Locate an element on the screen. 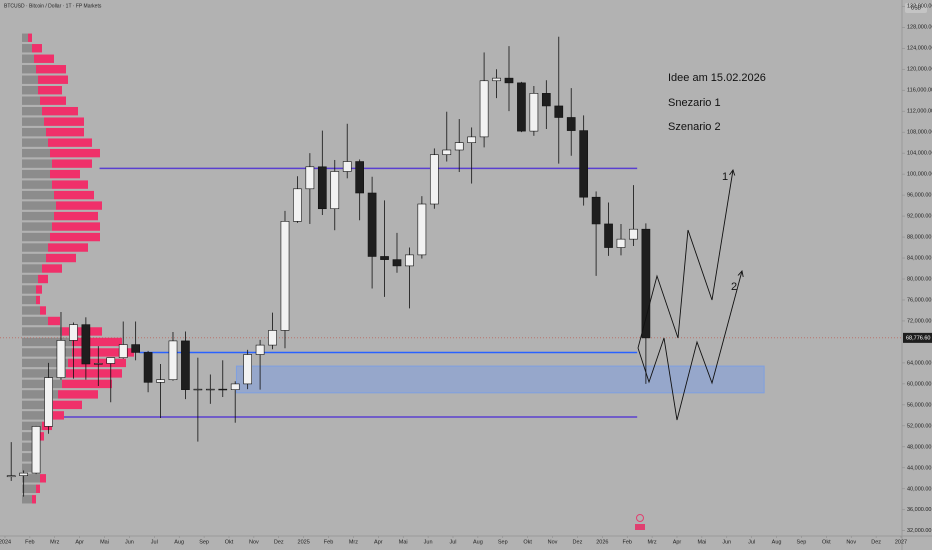 This screenshot has width=932, height=550. annotation: Szenario 2 is located at coordinates (694, 127).